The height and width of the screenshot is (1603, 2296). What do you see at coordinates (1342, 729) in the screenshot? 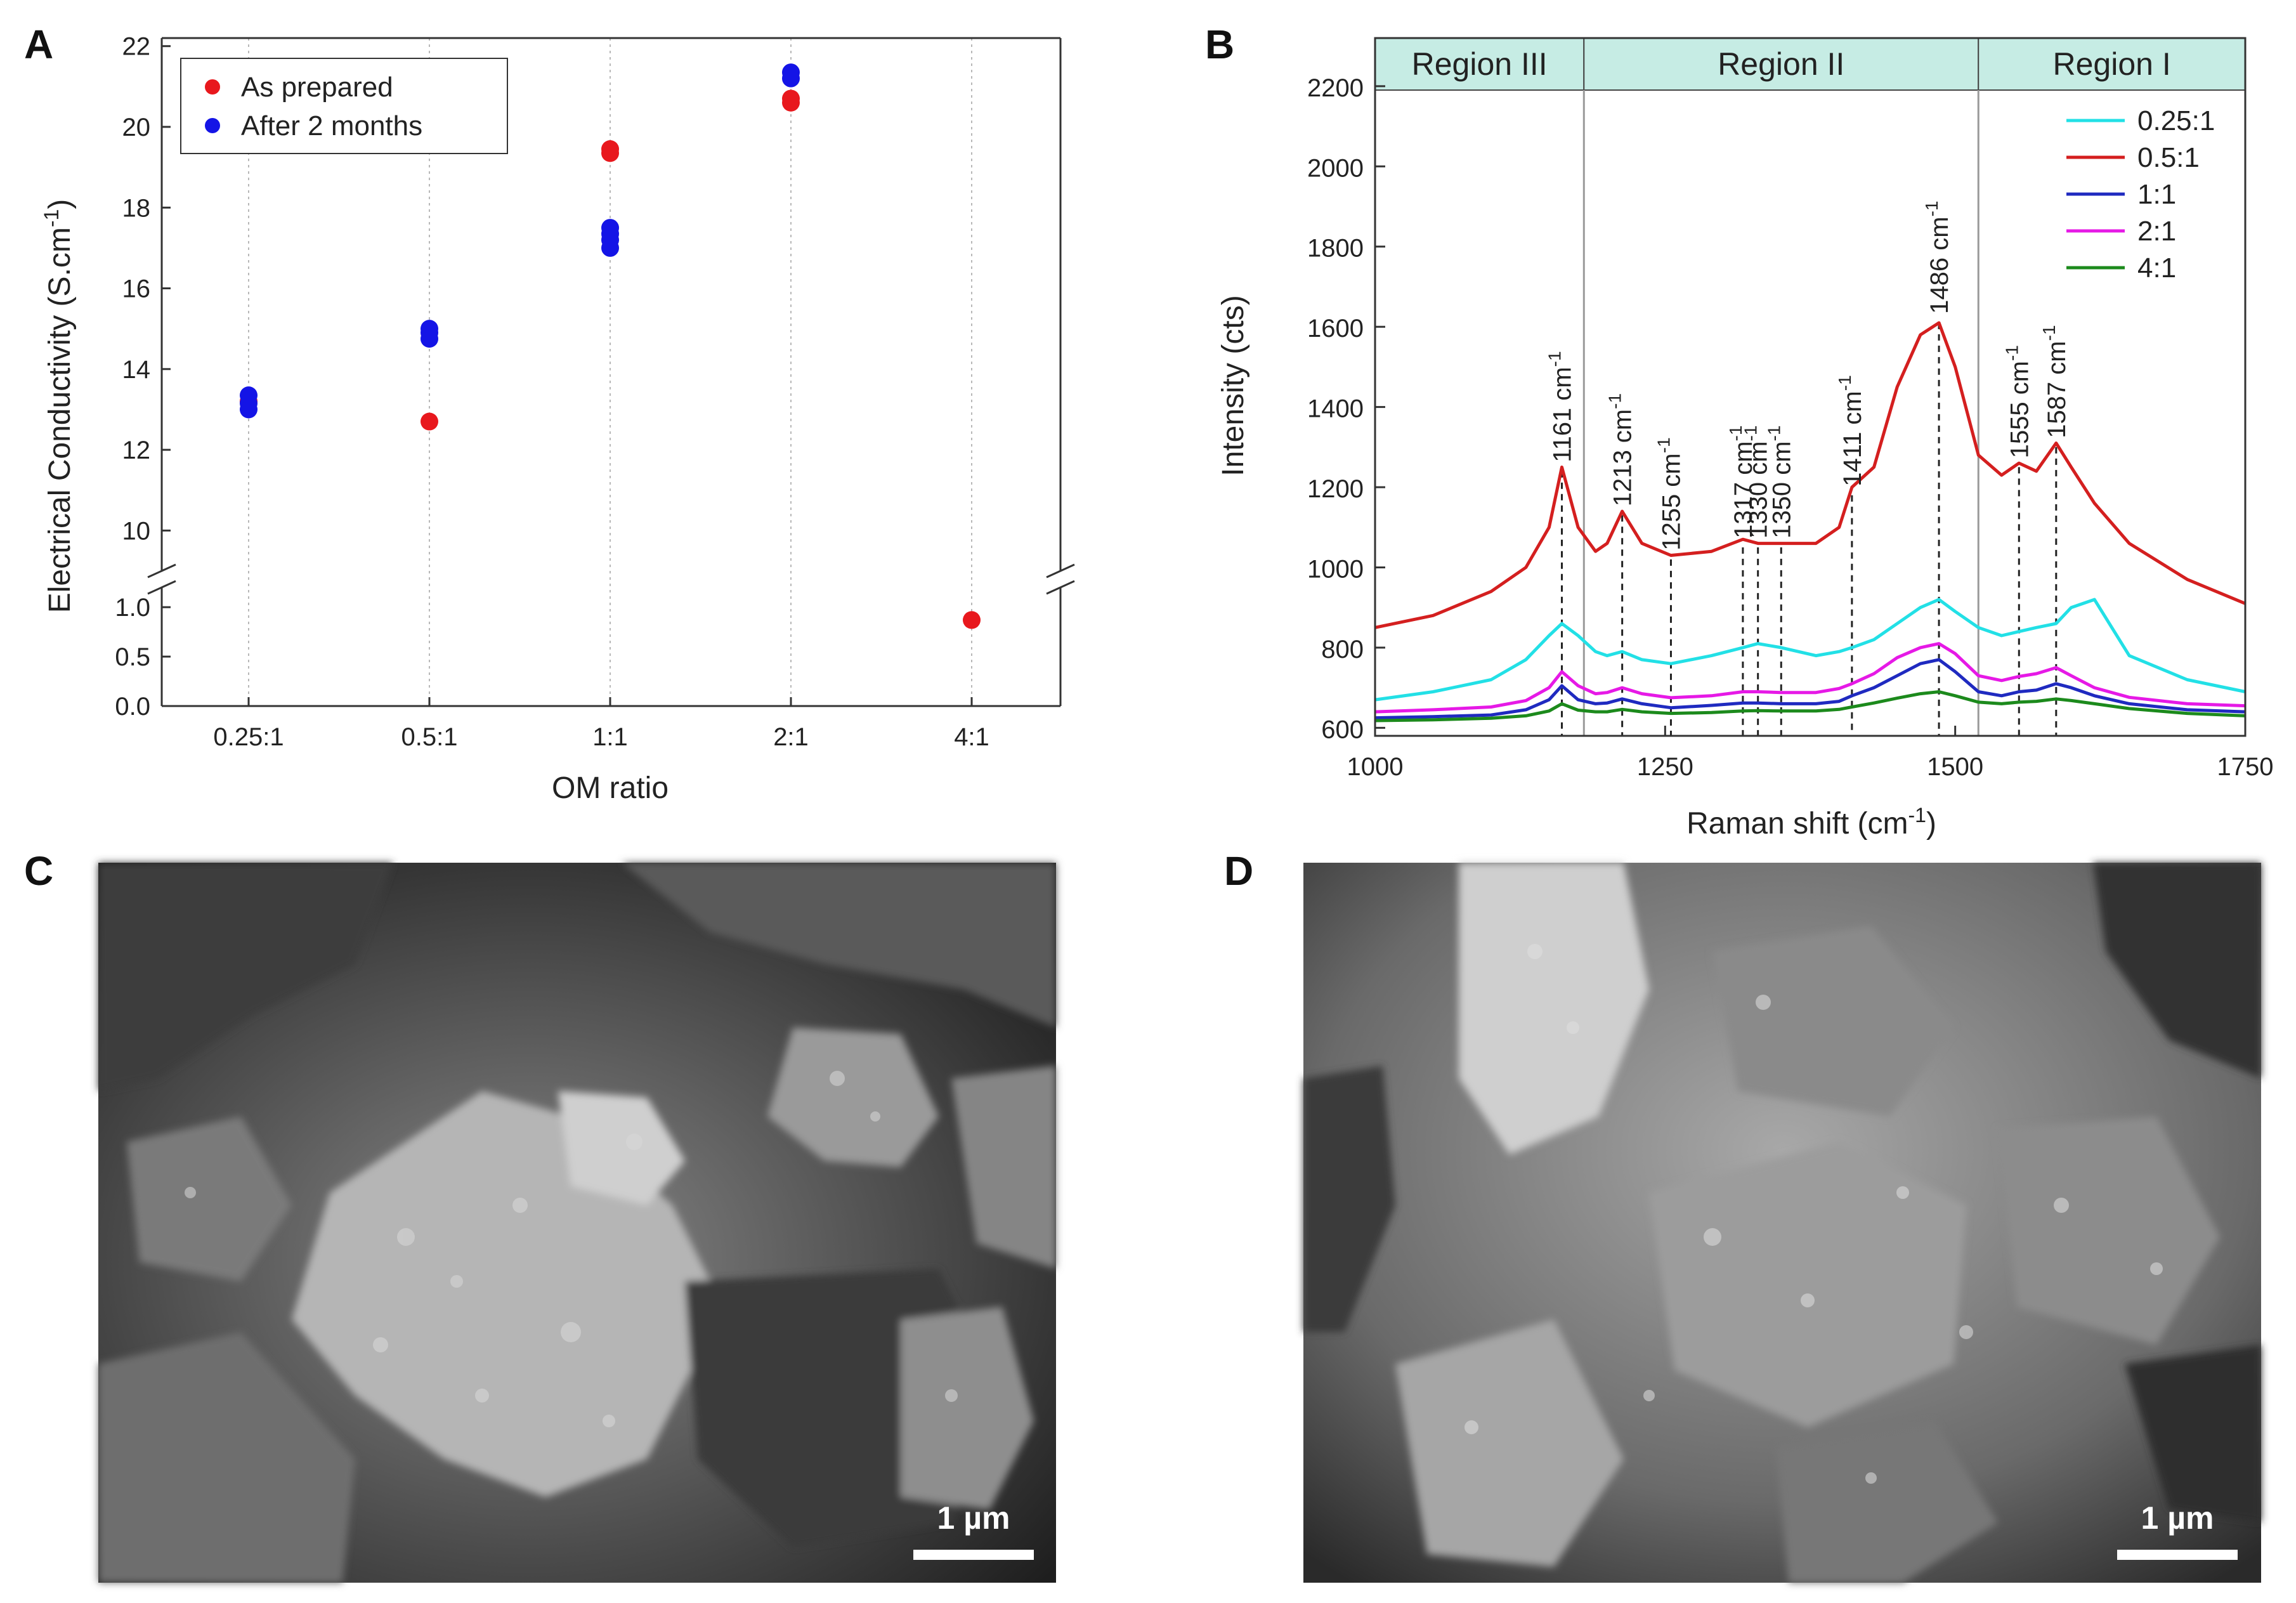
I see `panel-b-ytick-label: 600` at bounding box center [1342, 729].